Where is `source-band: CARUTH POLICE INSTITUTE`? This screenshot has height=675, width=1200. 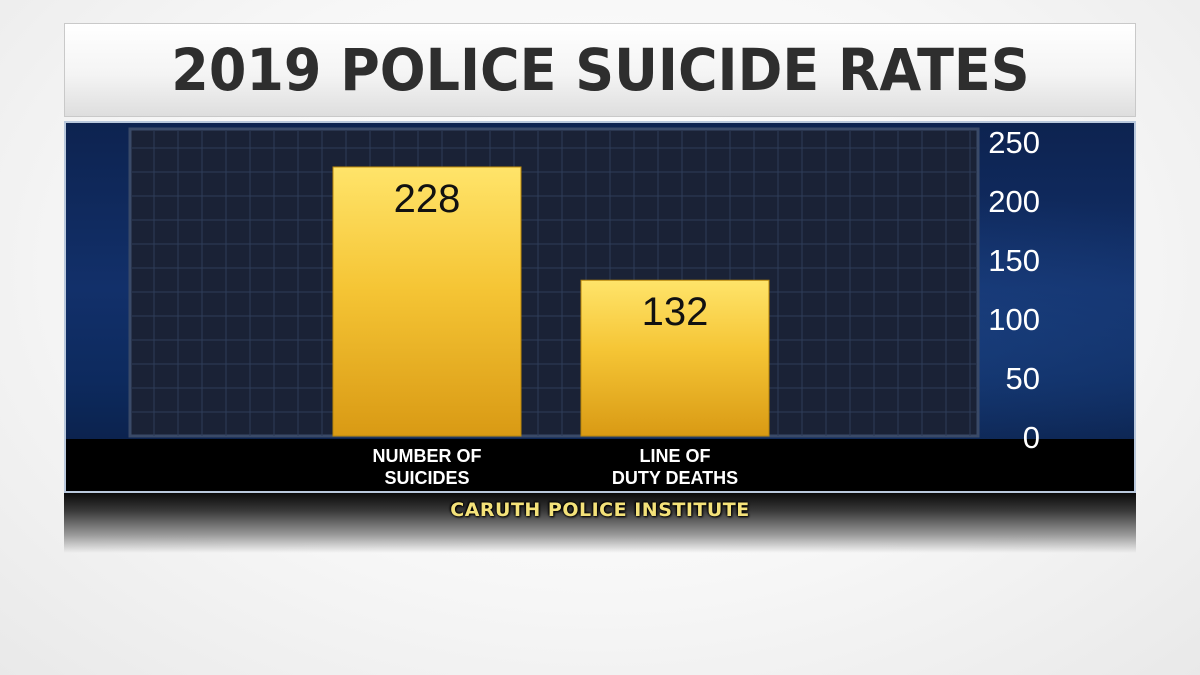
source-band: CARUTH POLICE INSTITUTE is located at coordinates (600, 523).